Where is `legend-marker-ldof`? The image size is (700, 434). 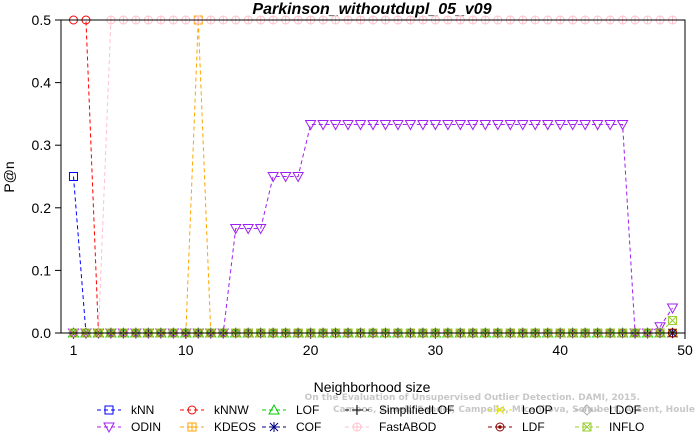 legend-marker-ldof is located at coordinates (587, 410).